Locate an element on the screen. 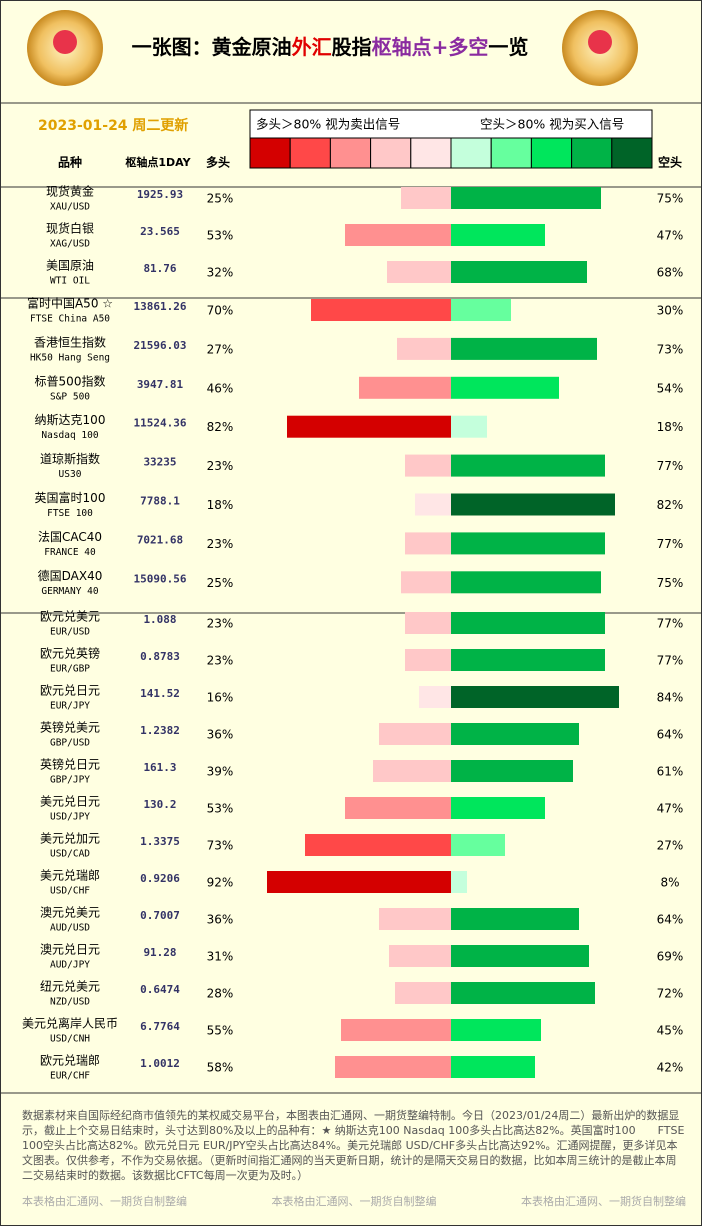 The image size is (702, 1226). short-pct: 61% is located at coordinates (670, 772).